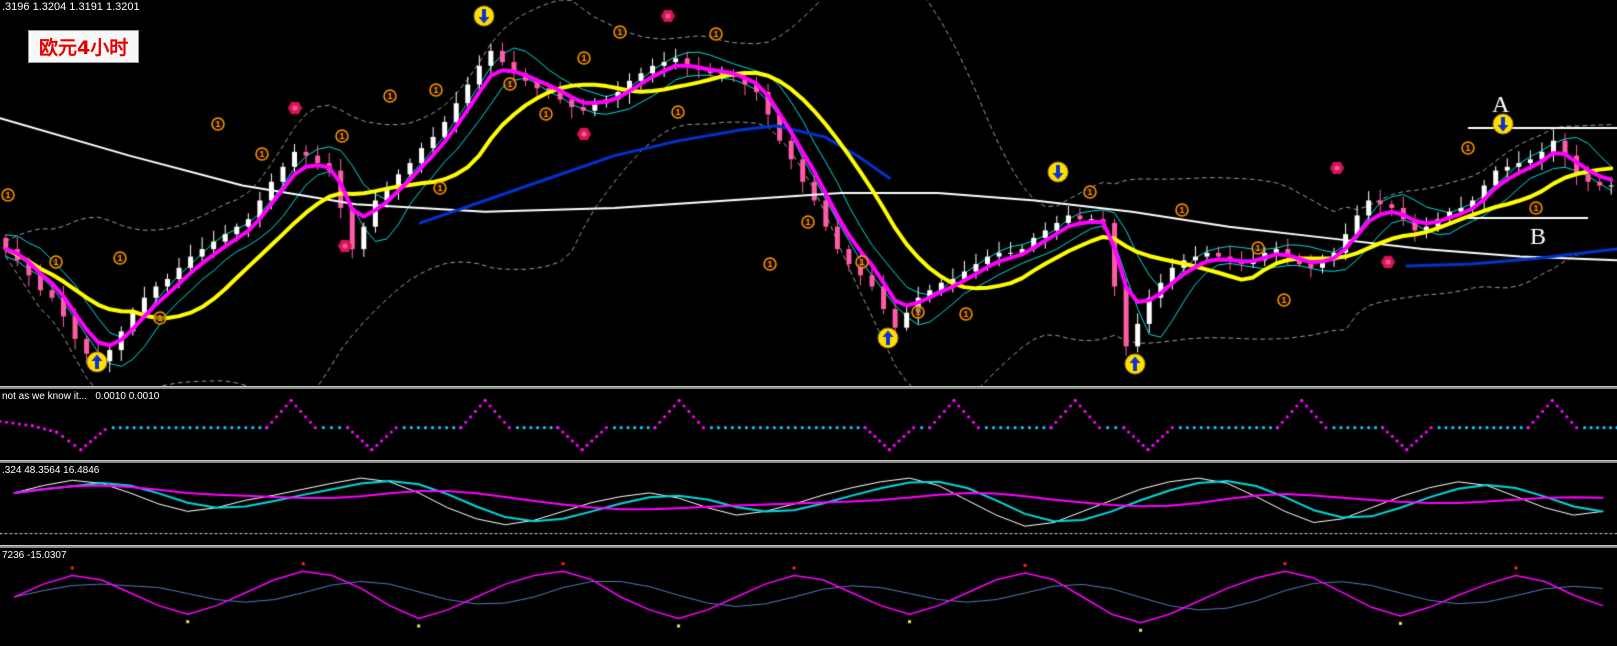  Describe the element at coordinates (51, 470) in the screenshot. I see `stochastic-label: .324 48.3564 16.4846` at that location.